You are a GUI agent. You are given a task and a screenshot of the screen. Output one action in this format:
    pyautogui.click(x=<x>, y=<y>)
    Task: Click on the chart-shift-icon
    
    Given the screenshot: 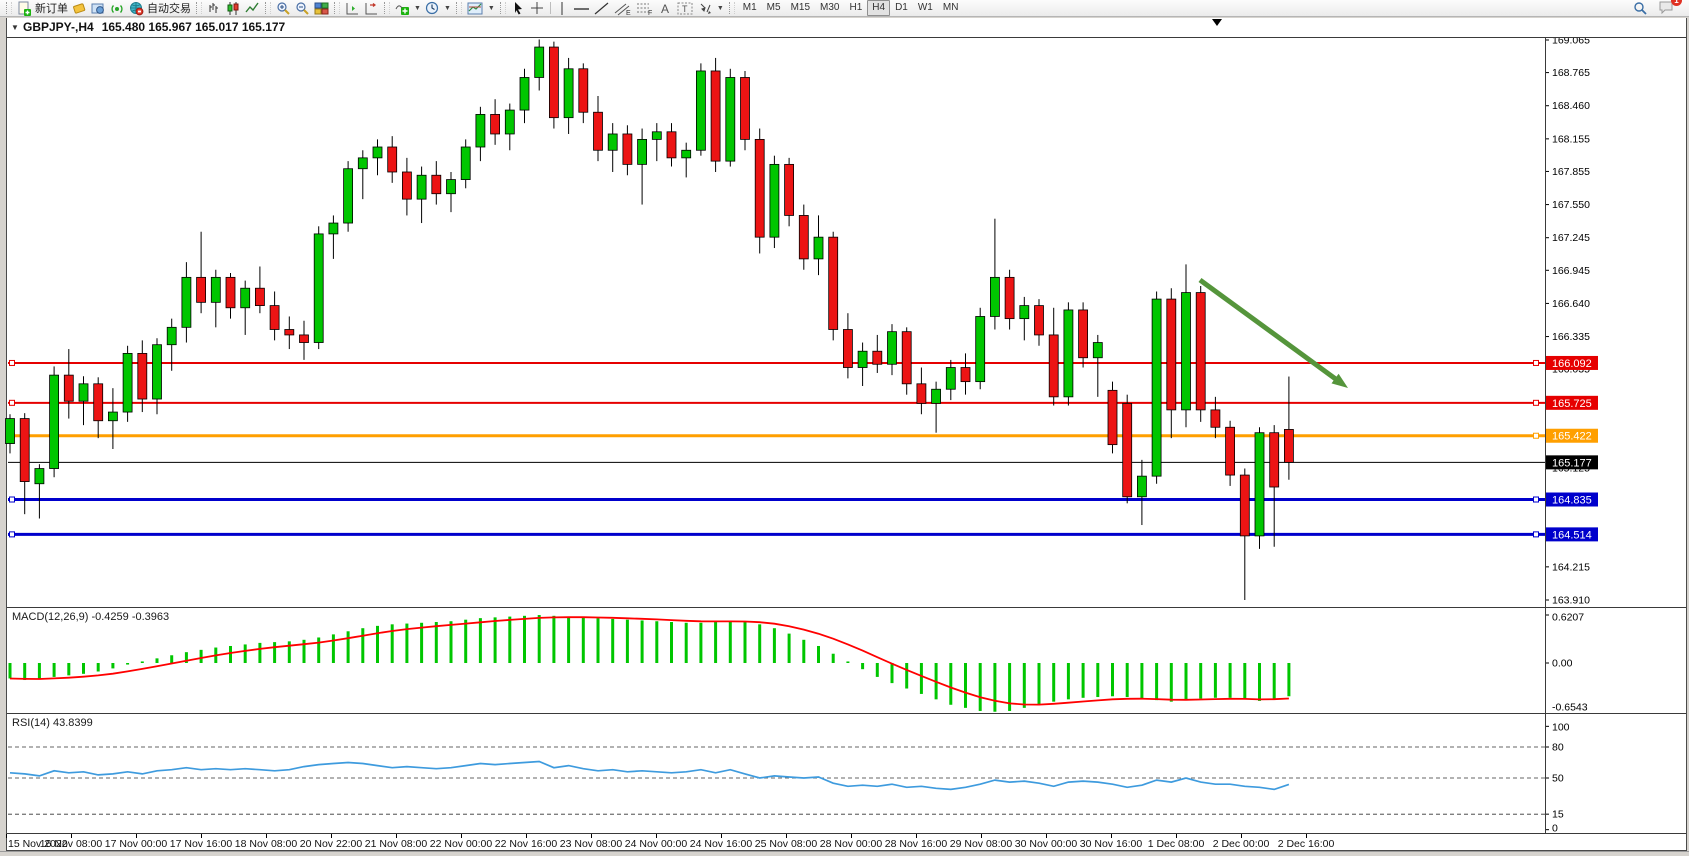 What is the action you would take?
    pyautogui.click(x=371, y=8)
    